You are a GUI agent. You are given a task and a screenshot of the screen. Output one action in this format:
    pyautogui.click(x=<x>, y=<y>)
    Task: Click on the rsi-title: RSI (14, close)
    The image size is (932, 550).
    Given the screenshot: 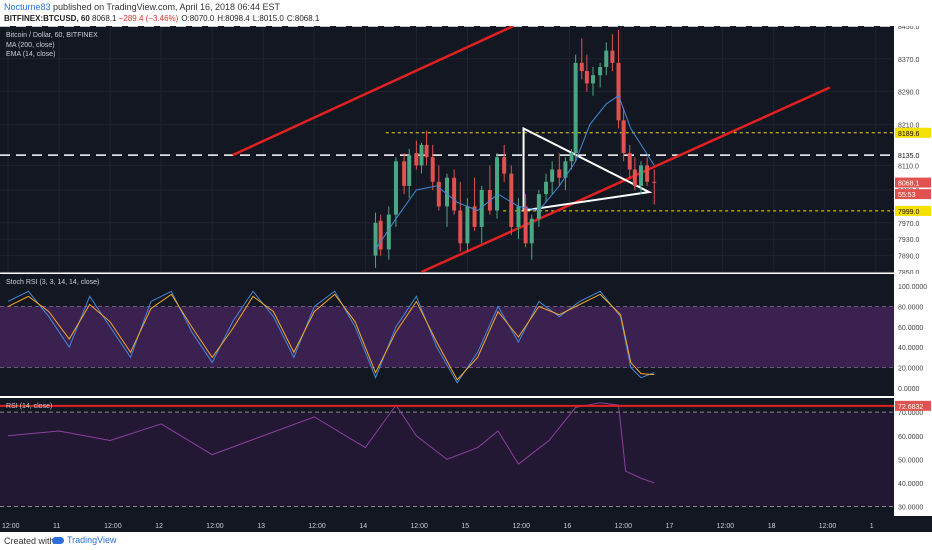 What is the action you would take?
    pyautogui.click(x=29, y=406)
    